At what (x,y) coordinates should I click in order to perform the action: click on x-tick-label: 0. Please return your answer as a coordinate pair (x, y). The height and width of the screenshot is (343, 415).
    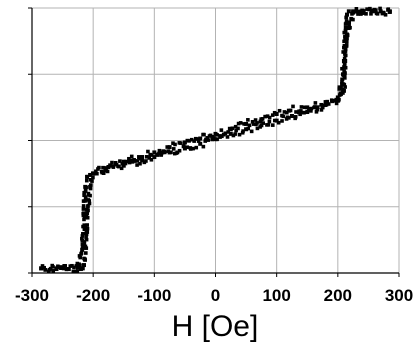
    Looking at the image, I should click on (215, 295).